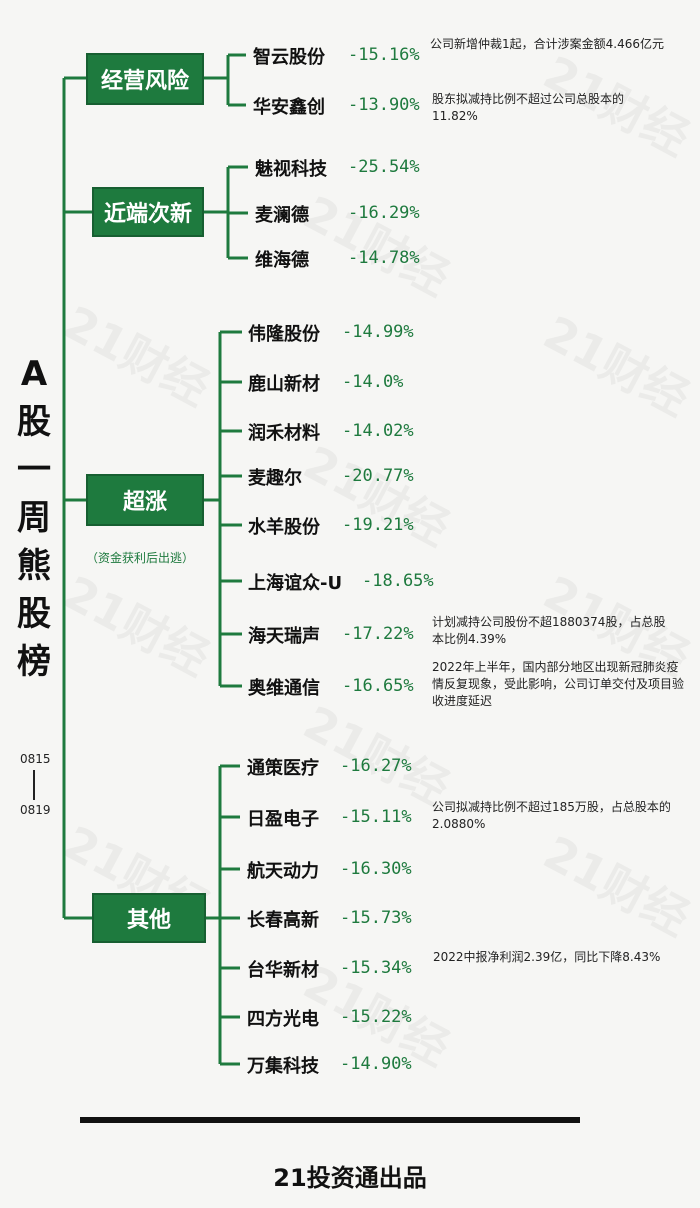 This screenshot has width=700, height=1208. Describe the element at coordinates (275, 478) in the screenshot. I see `stock-name: 麦趣尔` at that location.